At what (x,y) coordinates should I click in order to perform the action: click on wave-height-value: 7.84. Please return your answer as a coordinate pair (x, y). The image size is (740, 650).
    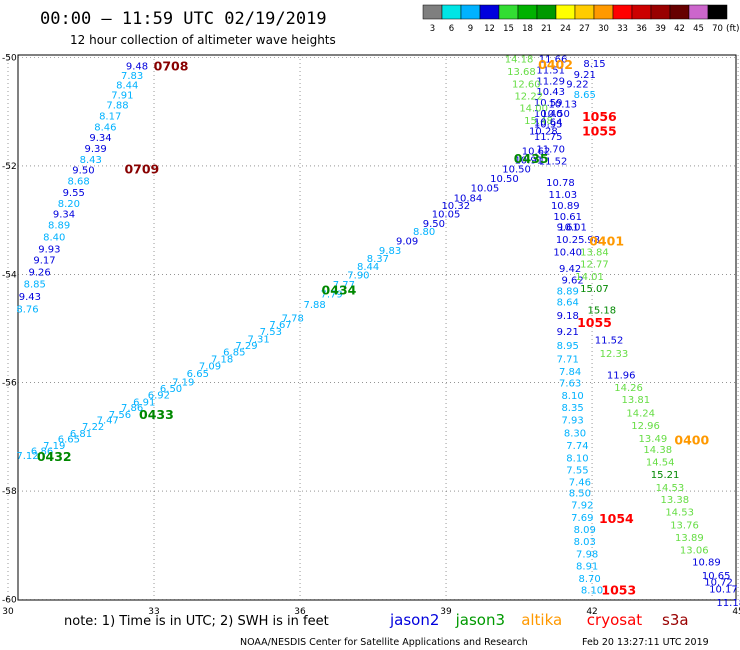
    Looking at the image, I should click on (570, 372).